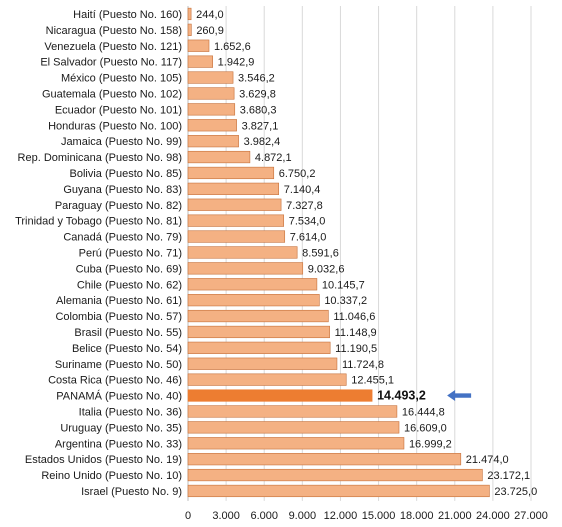 The image size is (562, 527). I want to click on x-tick-label-7: 21.000, so click(455, 516).